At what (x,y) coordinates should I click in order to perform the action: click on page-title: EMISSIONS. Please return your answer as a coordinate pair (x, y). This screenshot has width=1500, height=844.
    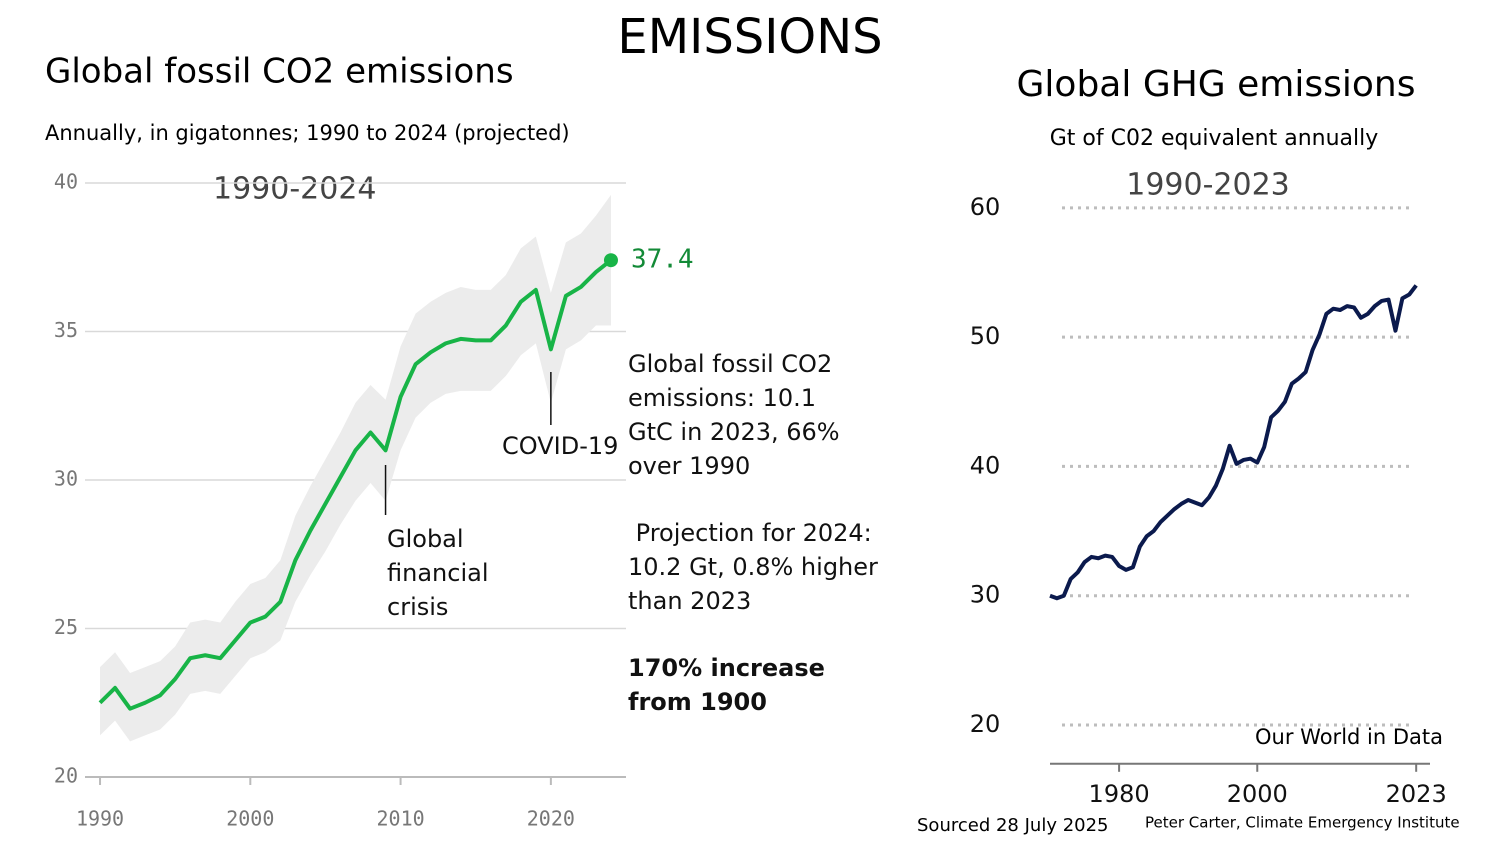
    Looking at the image, I should click on (749, 37).